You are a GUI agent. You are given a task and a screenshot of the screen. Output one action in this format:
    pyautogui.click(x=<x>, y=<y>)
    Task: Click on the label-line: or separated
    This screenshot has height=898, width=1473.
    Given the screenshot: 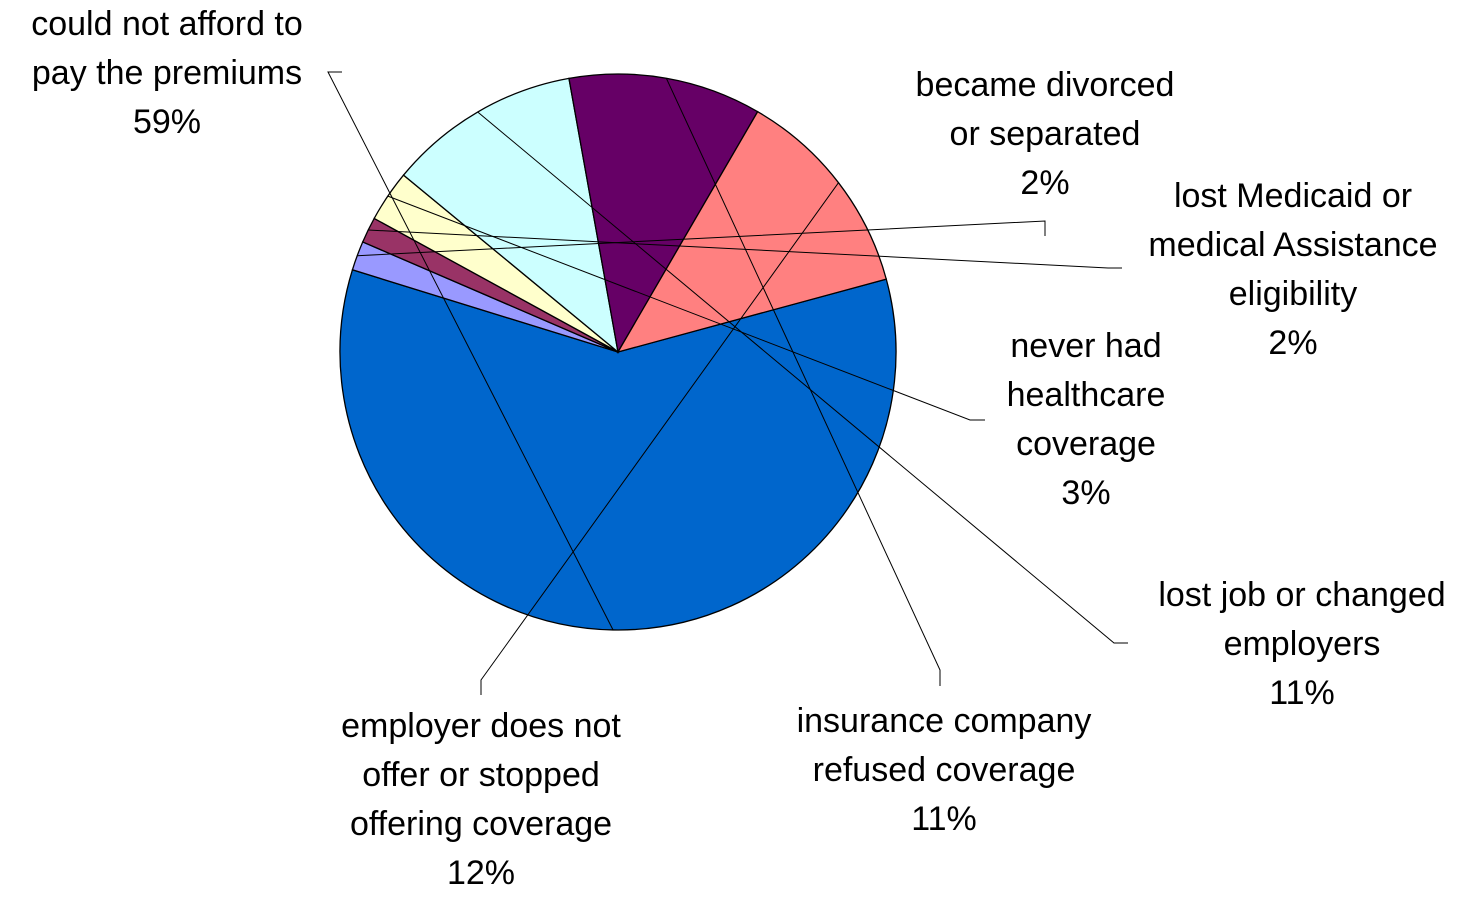 What is the action you would take?
    pyautogui.click(x=1045, y=134)
    